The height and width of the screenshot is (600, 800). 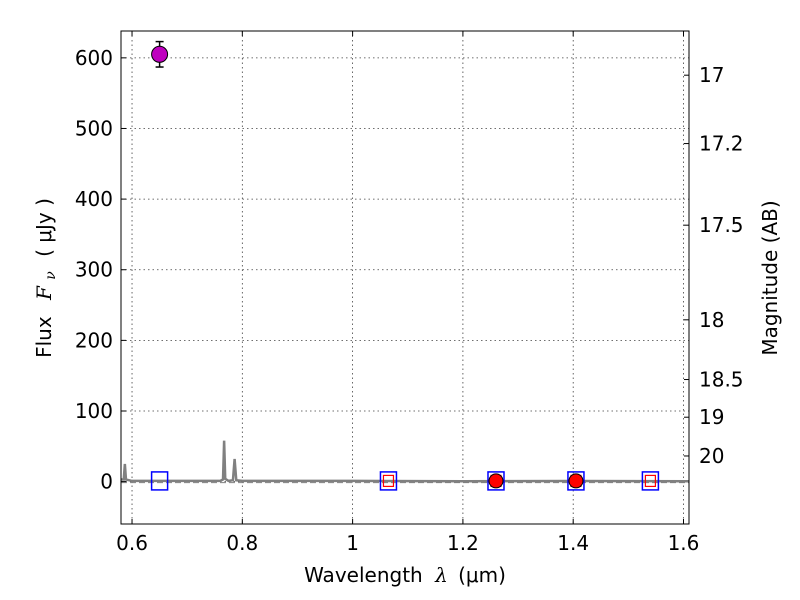 What do you see at coordinates (711, 456) in the screenshot?
I see `mag-tick-label: 20` at bounding box center [711, 456].